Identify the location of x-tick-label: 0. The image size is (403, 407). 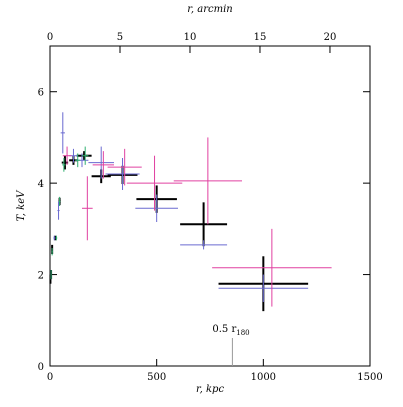
(50, 377).